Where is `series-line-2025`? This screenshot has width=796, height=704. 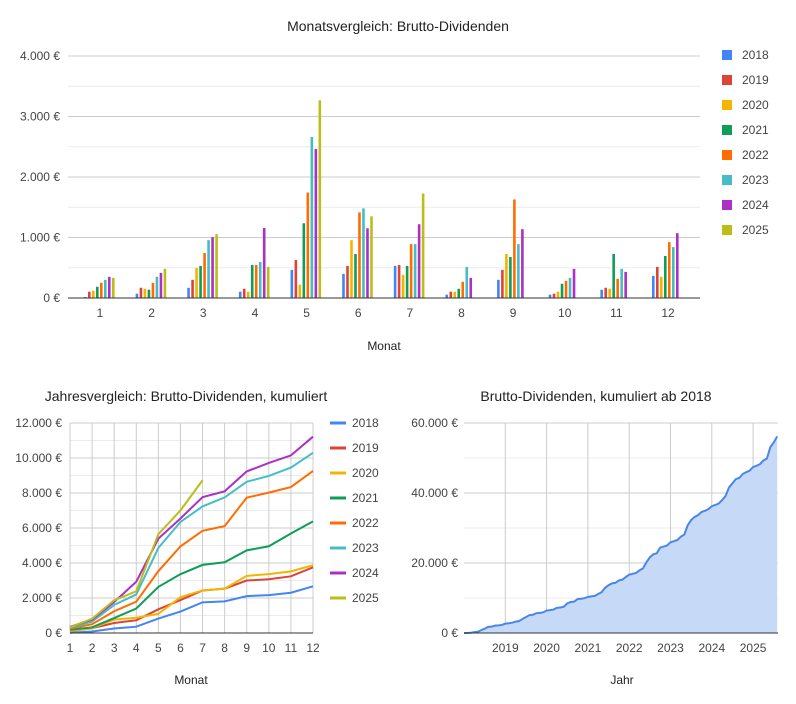
series-line-2025 is located at coordinates (136, 554).